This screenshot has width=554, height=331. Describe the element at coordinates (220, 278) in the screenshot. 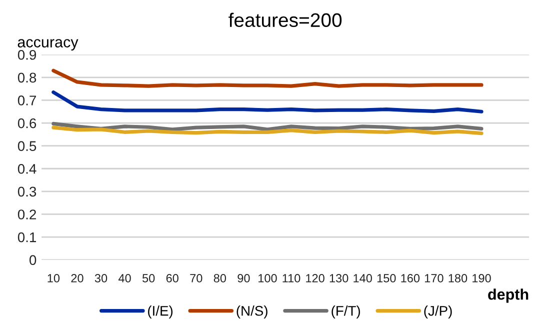

I see `x-tick-label: 80` at that location.